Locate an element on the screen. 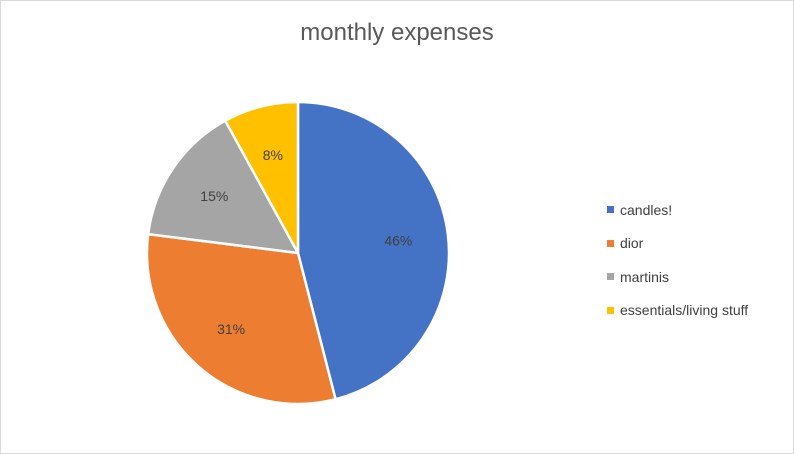 Image resolution: width=794 pixels, height=454 pixels. legend-item: essentials/living stuff is located at coordinates (677, 311).